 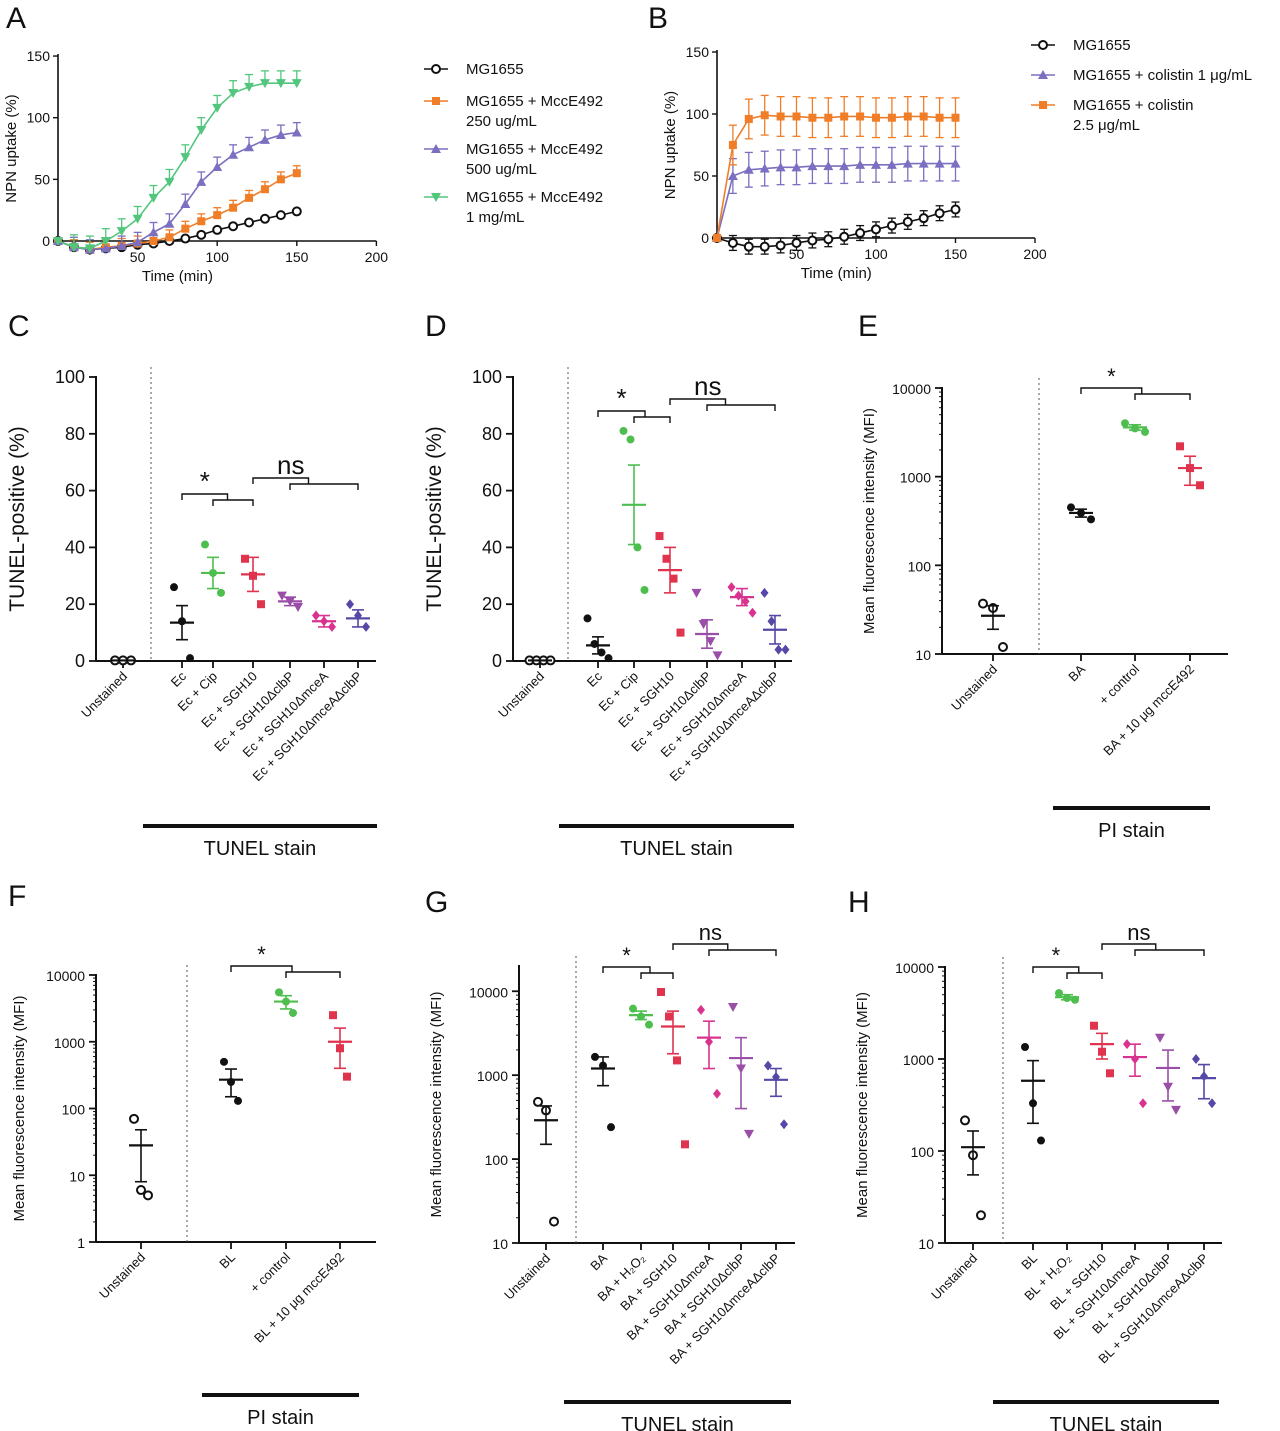 I want to click on group: Ec, so click(x=181, y=636).